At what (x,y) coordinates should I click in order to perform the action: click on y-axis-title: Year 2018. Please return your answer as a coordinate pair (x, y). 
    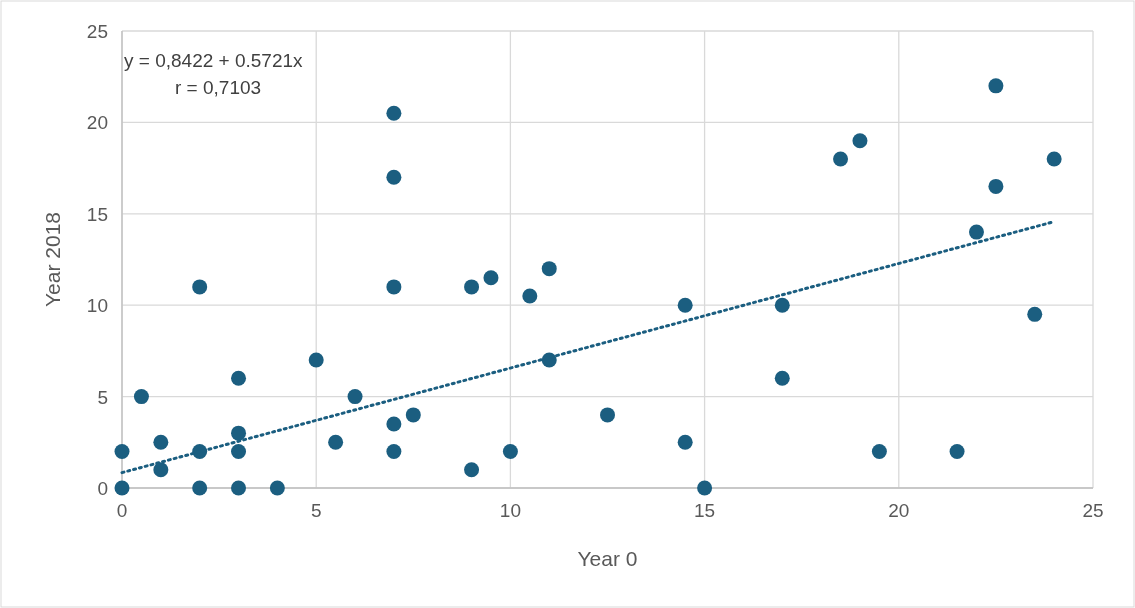
    Looking at the image, I should click on (52, 259).